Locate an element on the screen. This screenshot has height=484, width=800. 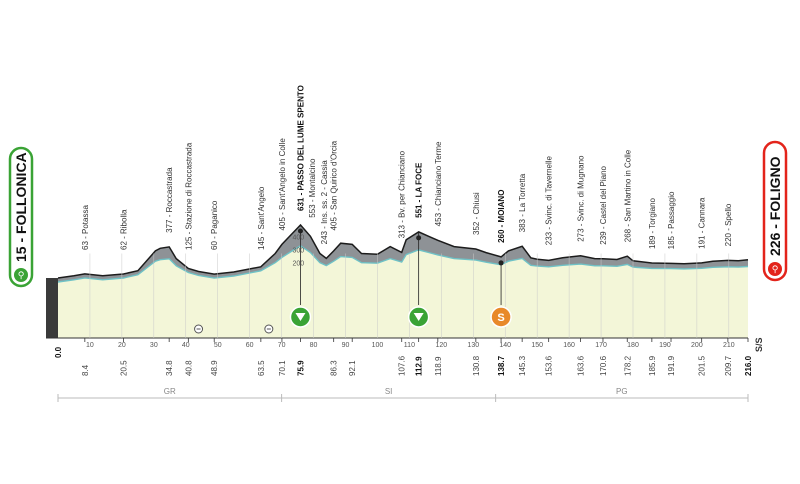
province-label: SI is located at coordinates (389, 391).